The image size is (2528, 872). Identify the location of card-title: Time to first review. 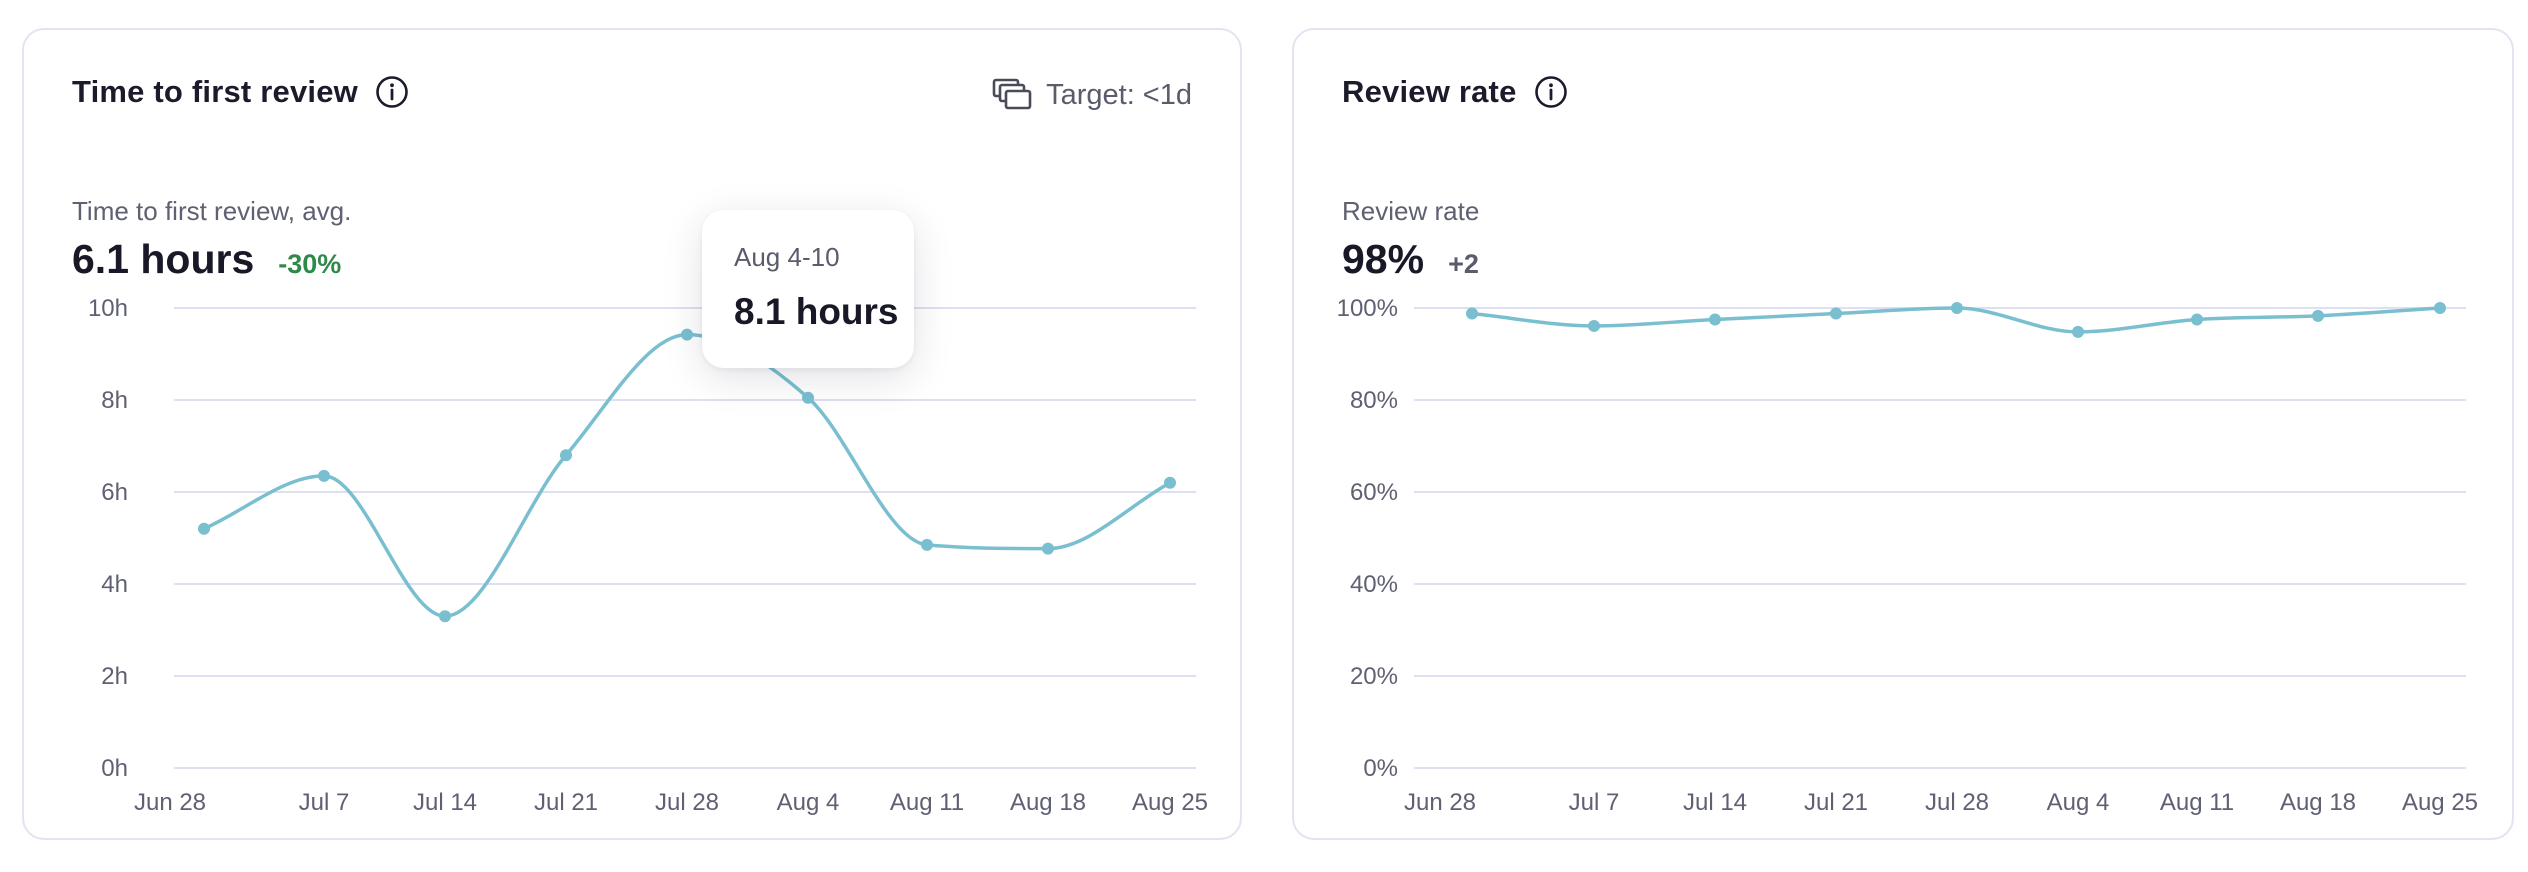
(215, 91).